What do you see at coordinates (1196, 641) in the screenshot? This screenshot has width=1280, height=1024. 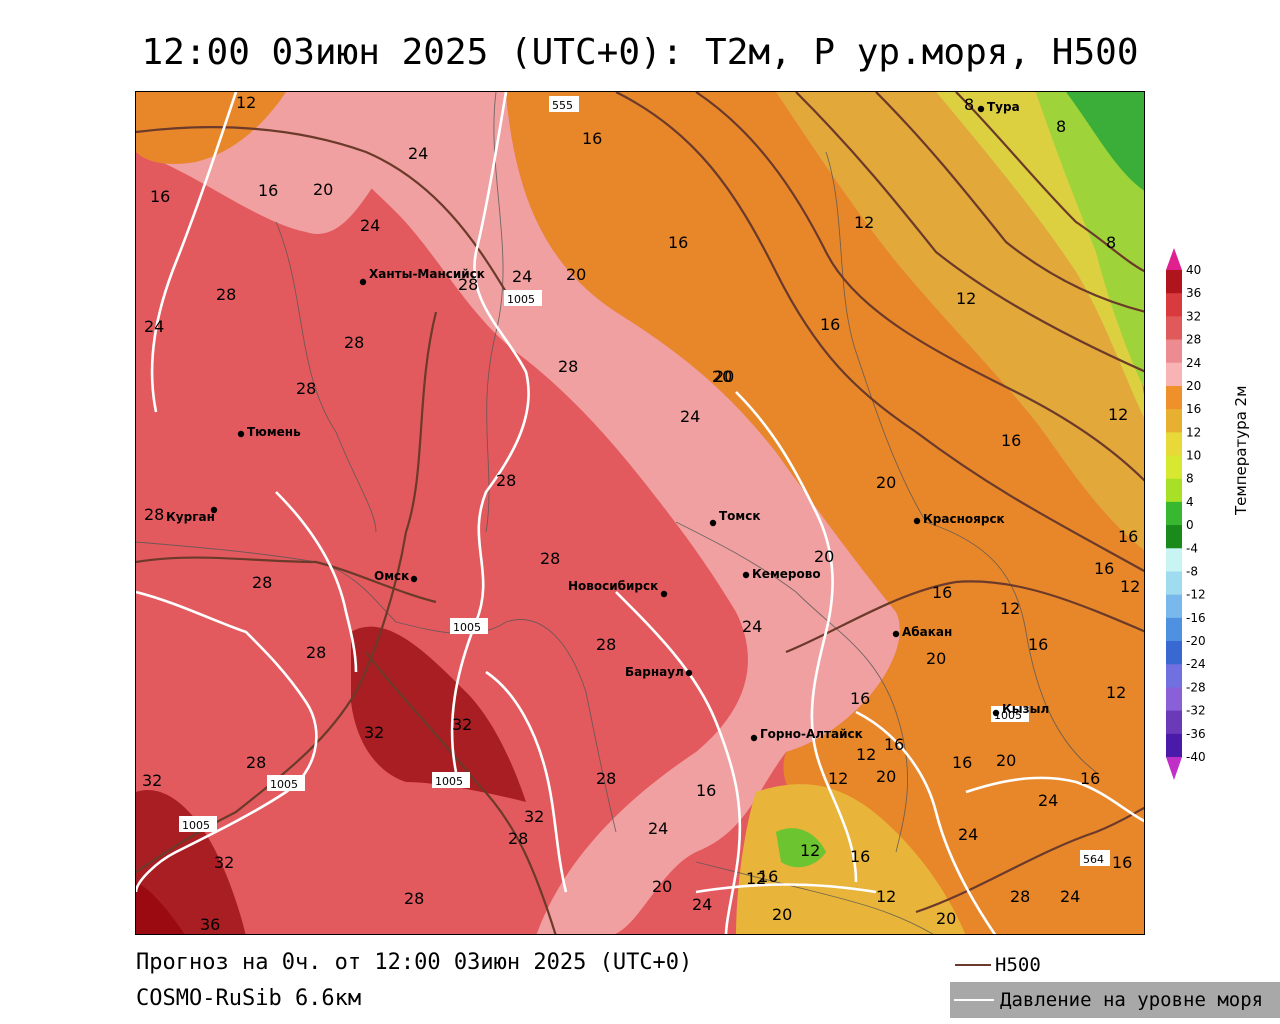 I see `colorbar-tick-label: -20` at bounding box center [1196, 641].